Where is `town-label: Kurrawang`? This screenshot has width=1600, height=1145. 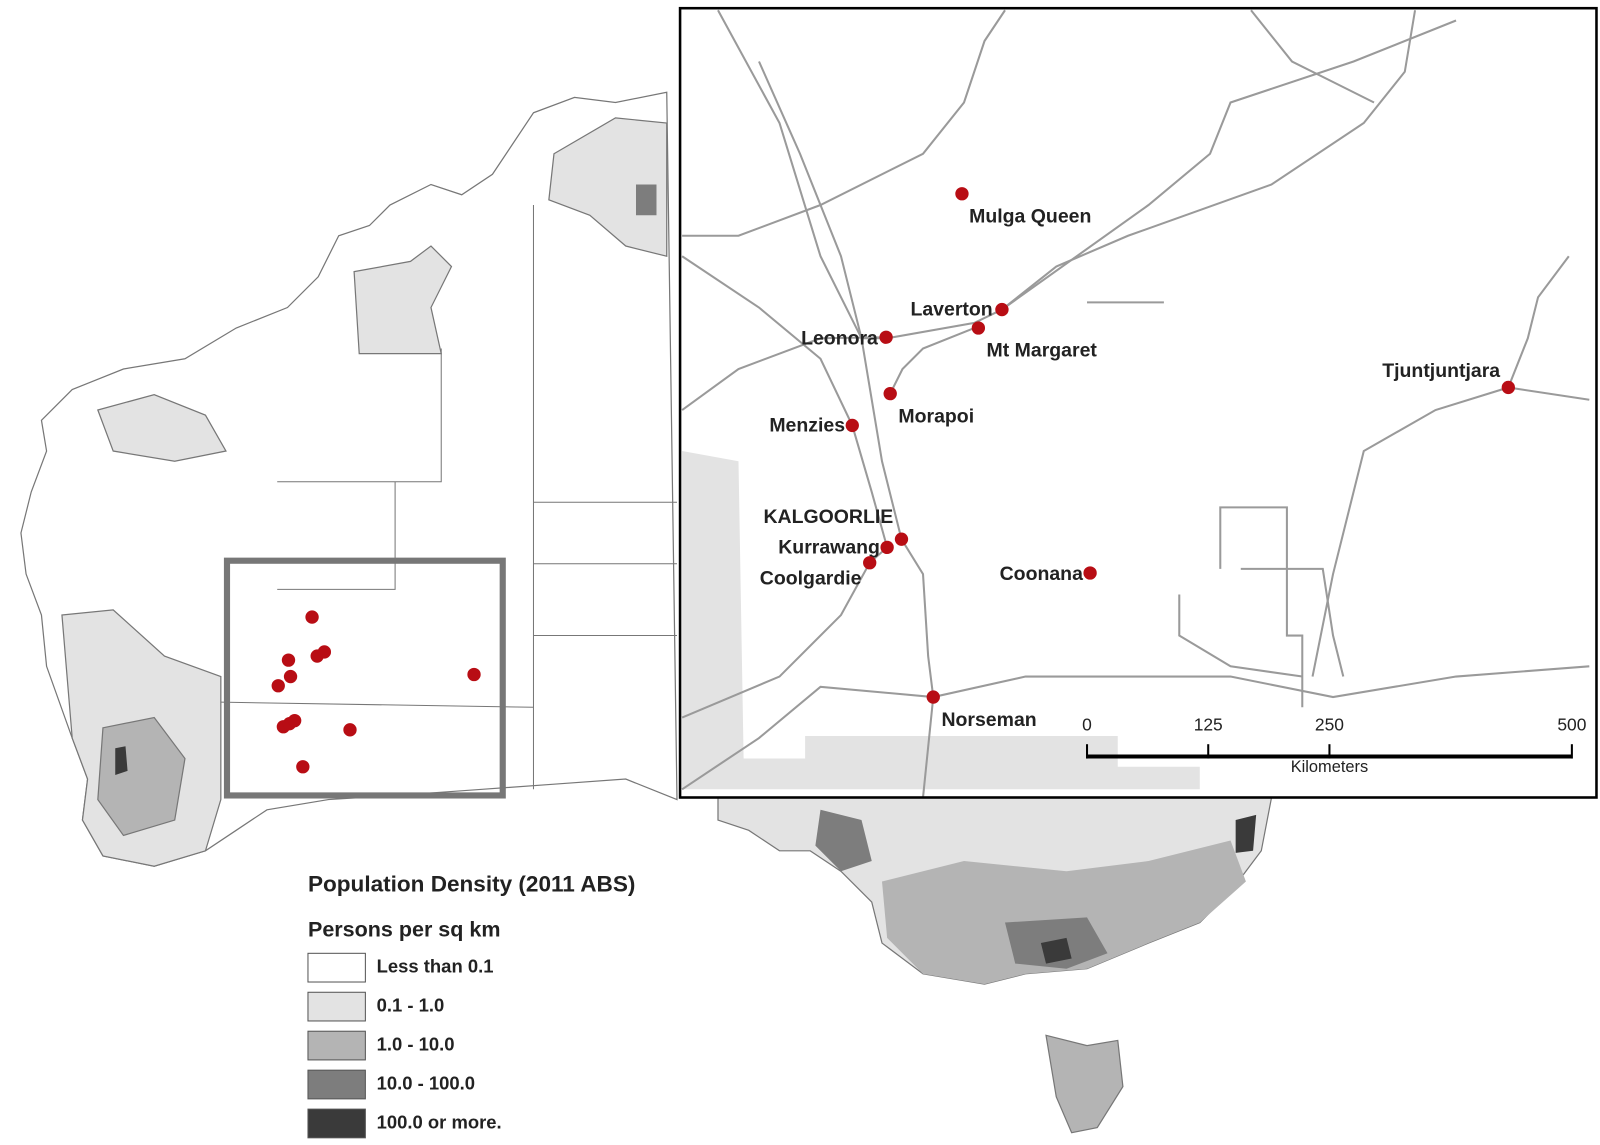 town-label: Kurrawang is located at coordinates (829, 548).